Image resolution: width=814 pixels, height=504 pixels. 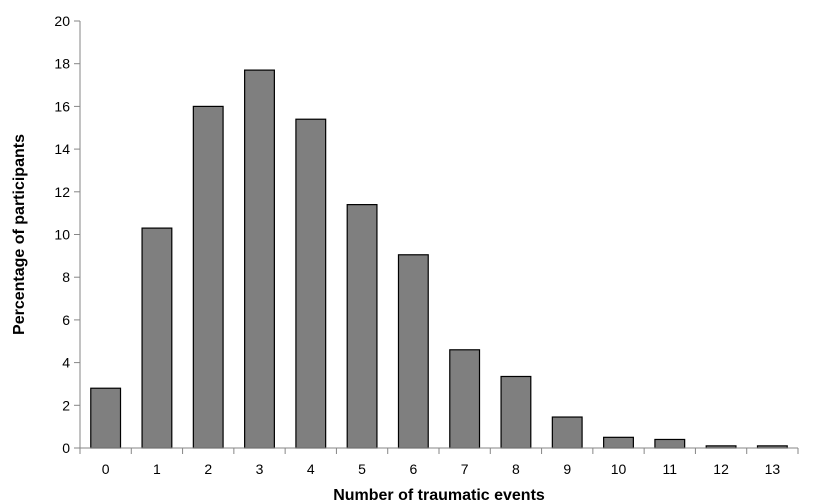 I want to click on y-tick-label: 14, so click(x=62, y=149).